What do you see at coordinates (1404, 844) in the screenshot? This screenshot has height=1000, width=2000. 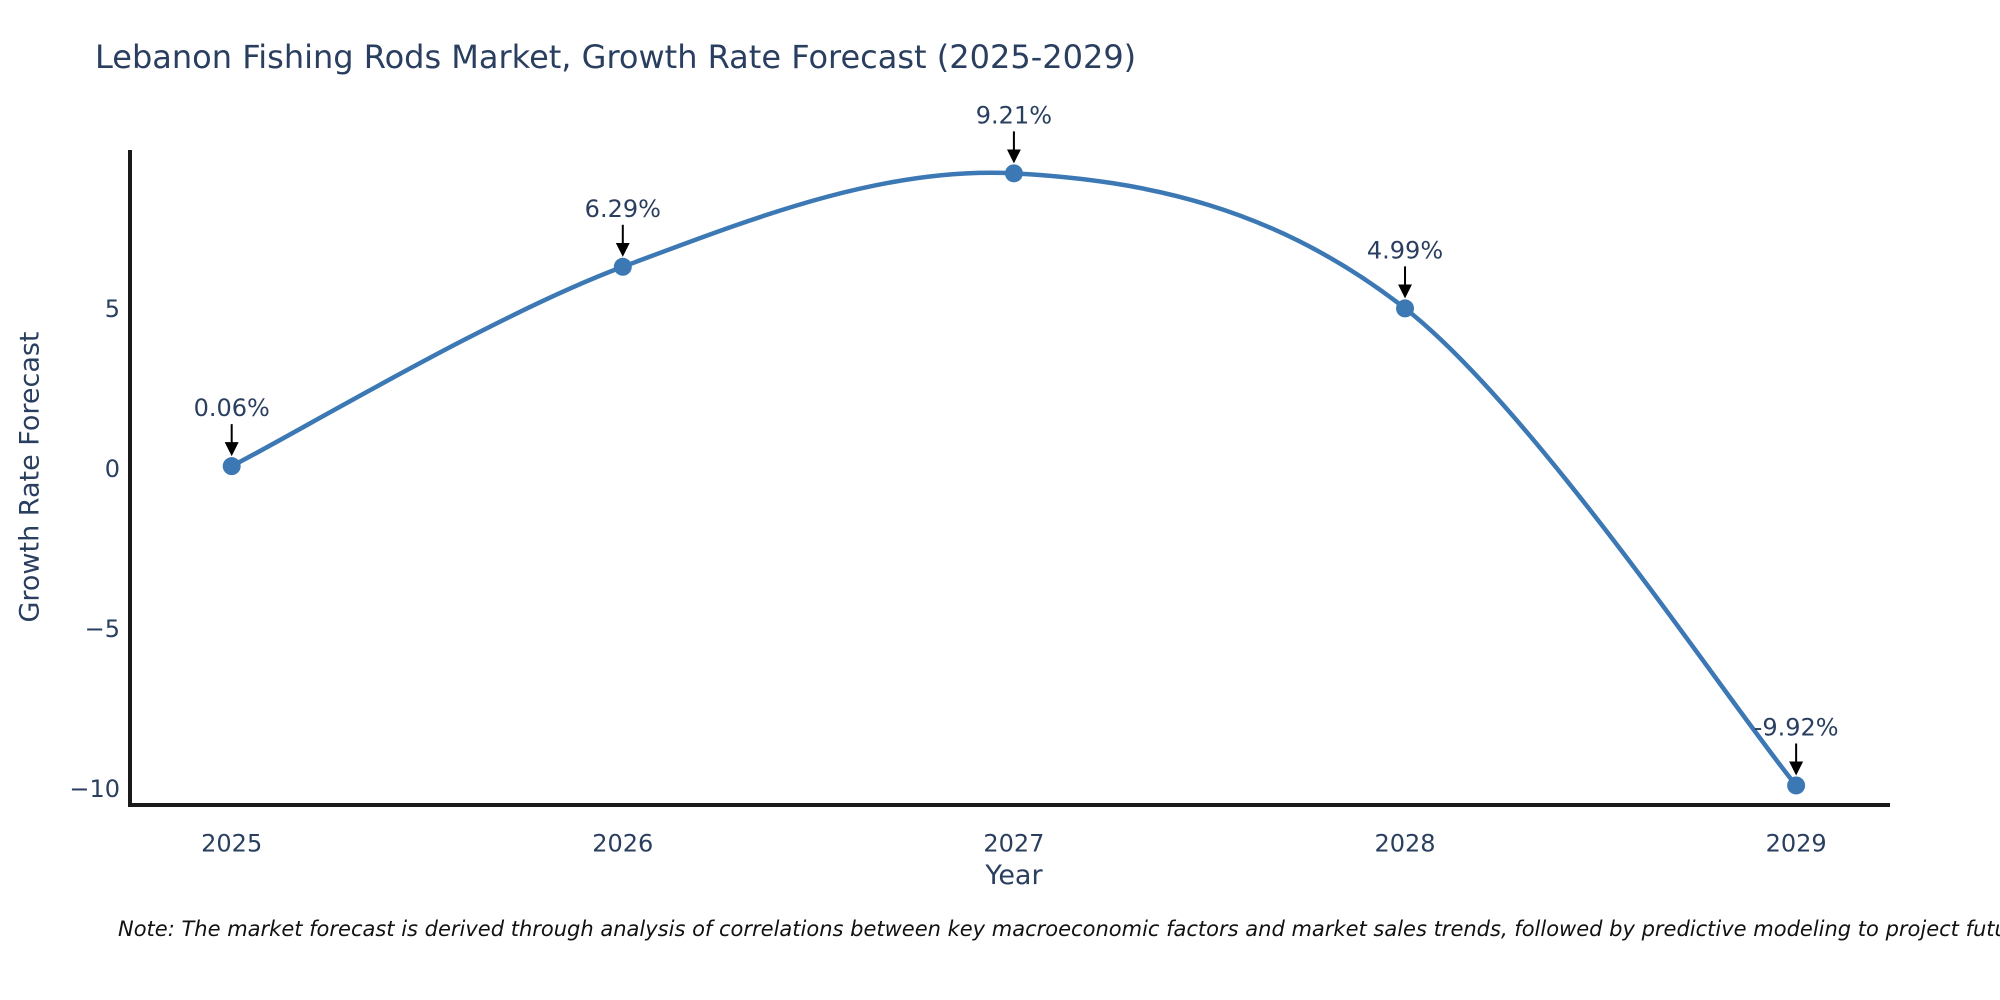 I see `x-tick-label: 2028` at bounding box center [1404, 844].